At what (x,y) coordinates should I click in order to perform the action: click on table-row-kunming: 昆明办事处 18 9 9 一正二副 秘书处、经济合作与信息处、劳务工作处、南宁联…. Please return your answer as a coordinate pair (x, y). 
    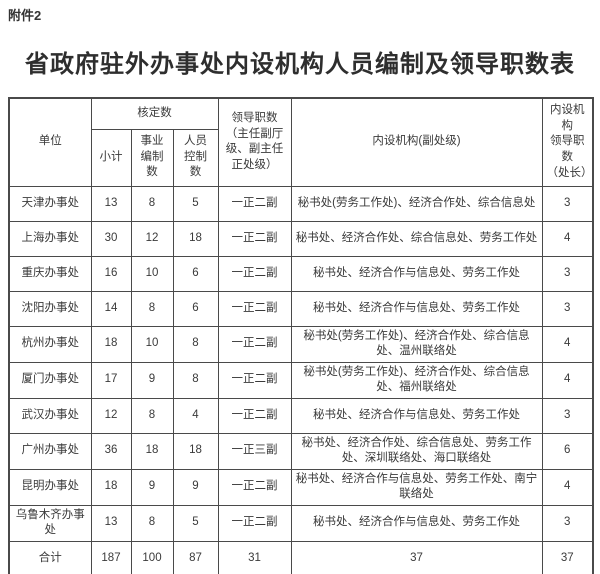
    Looking at the image, I should click on (301, 487).